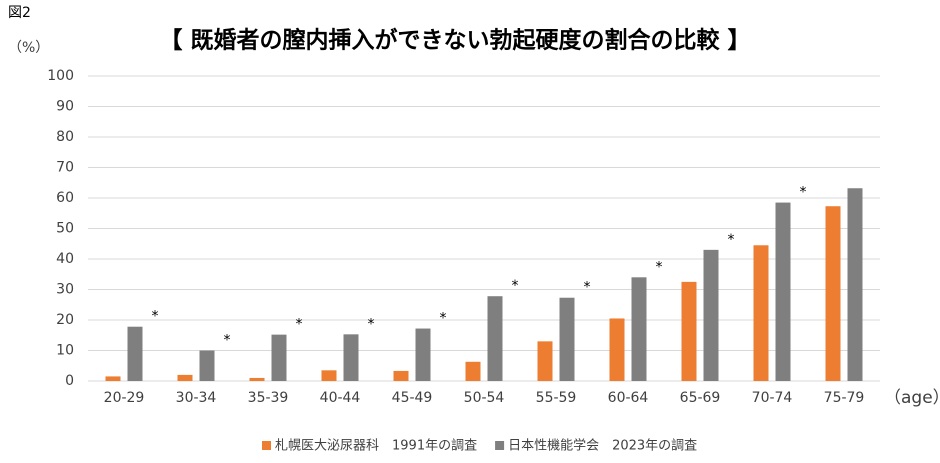 This screenshot has width=940, height=463. I want to click on y-tick-label: 30, so click(65, 290).